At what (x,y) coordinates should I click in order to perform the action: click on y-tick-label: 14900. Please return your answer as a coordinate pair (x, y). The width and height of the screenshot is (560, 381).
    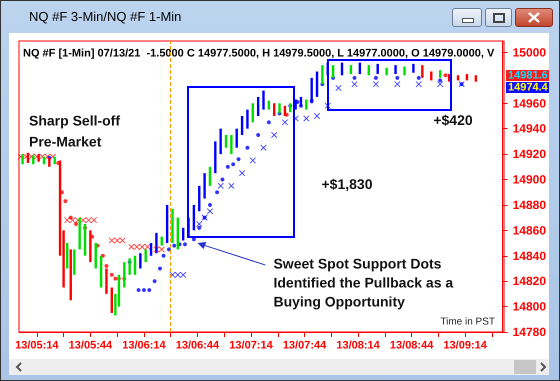
    Looking at the image, I should click on (529, 179).